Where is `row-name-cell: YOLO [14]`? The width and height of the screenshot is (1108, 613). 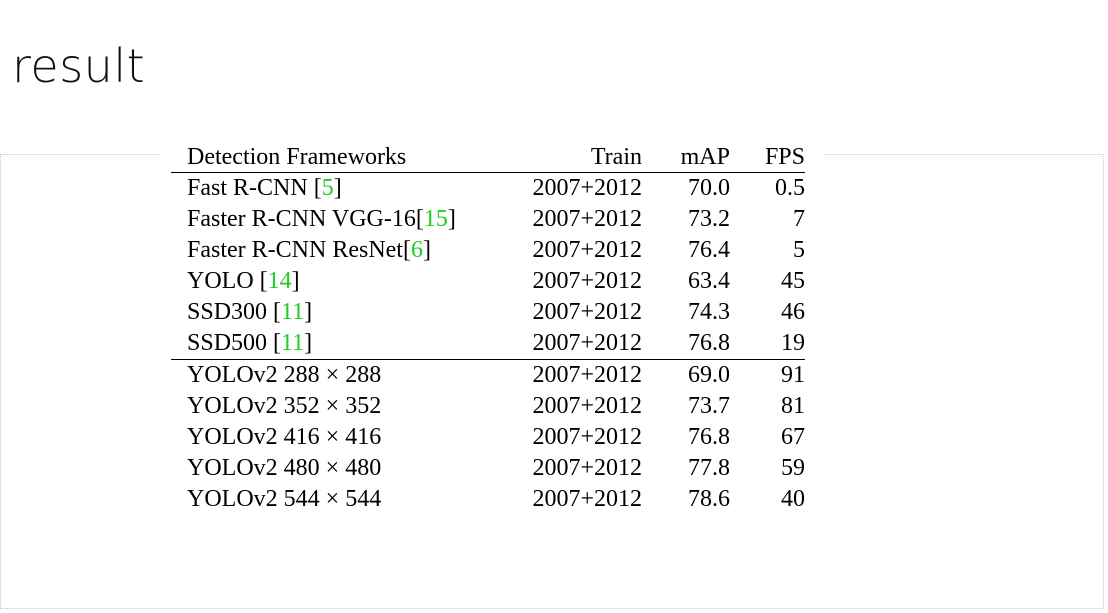
row-name-cell: YOLO [14] is located at coordinates (338, 281).